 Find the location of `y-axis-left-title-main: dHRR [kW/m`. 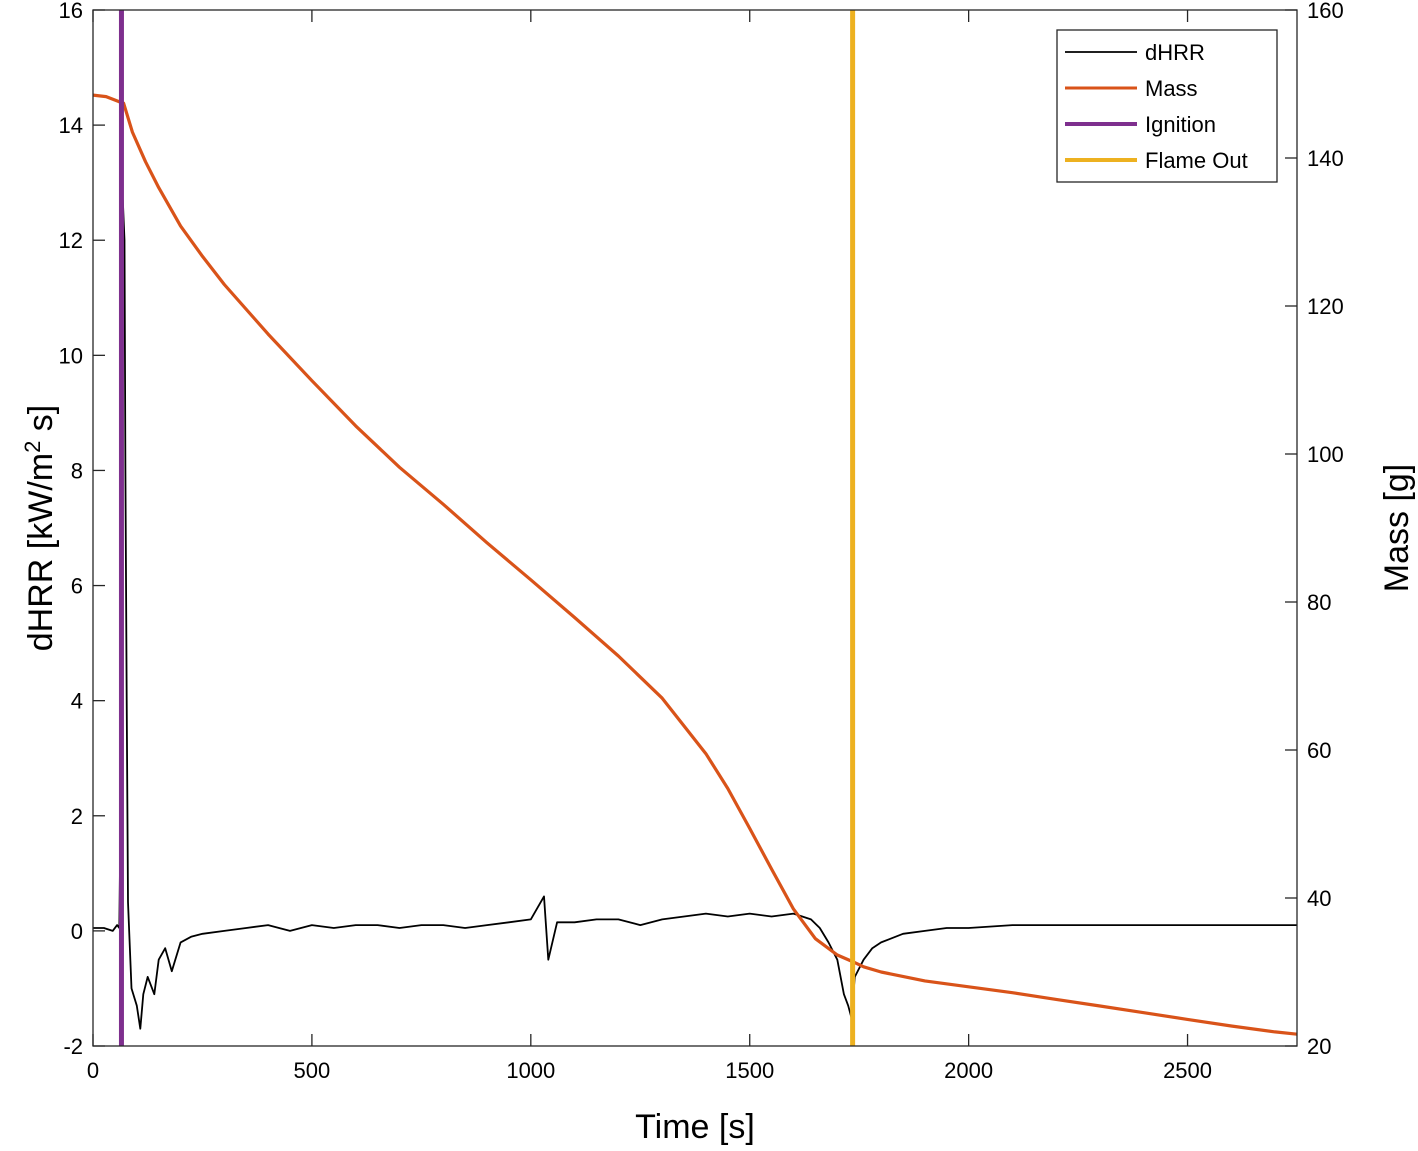

y-axis-left-title-main: dHRR [kW/m is located at coordinates (41, 552).